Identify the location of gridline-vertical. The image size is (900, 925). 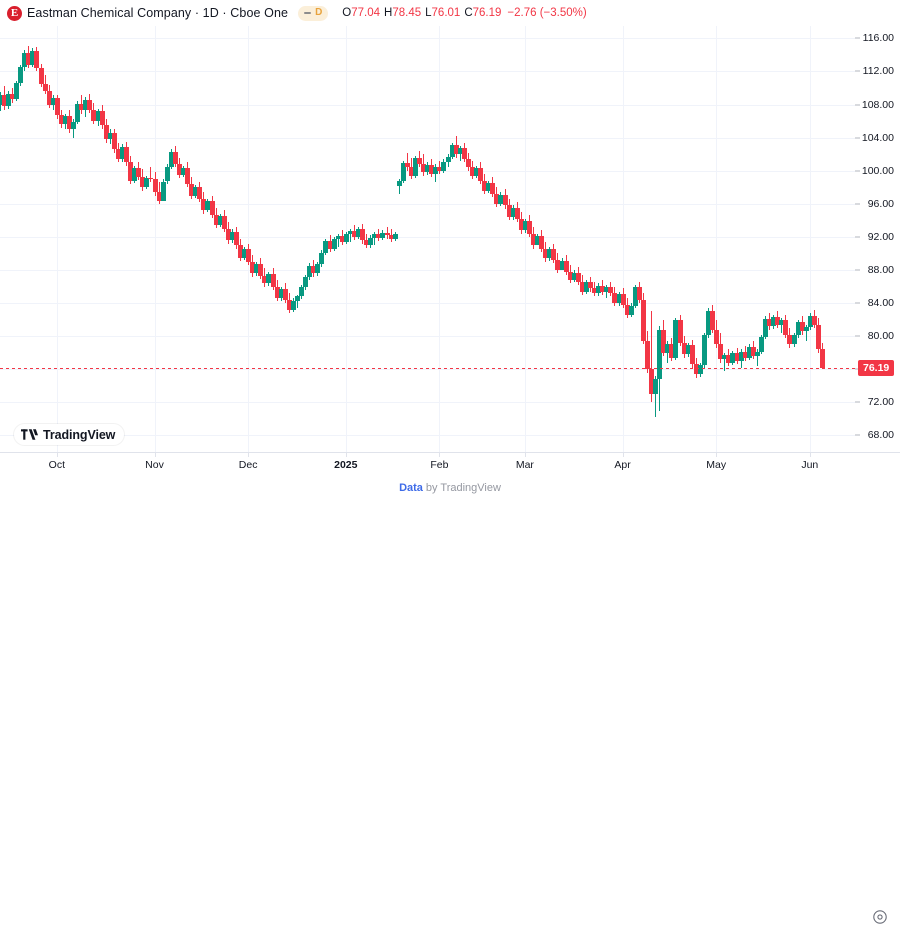
(525, 239).